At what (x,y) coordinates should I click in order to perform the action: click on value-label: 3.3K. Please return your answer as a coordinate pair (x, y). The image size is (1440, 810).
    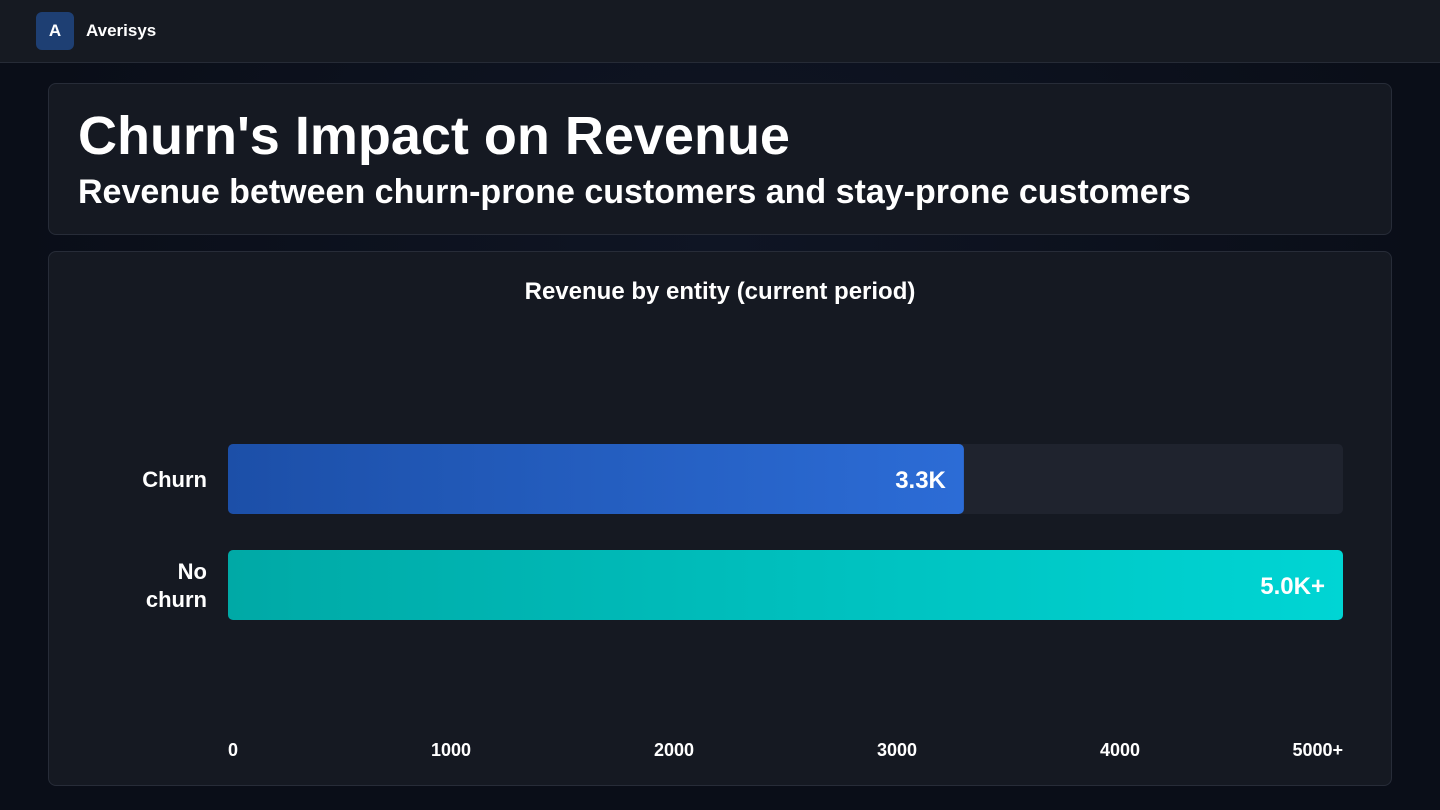
    Looking at the image, I should click on (920, 480).